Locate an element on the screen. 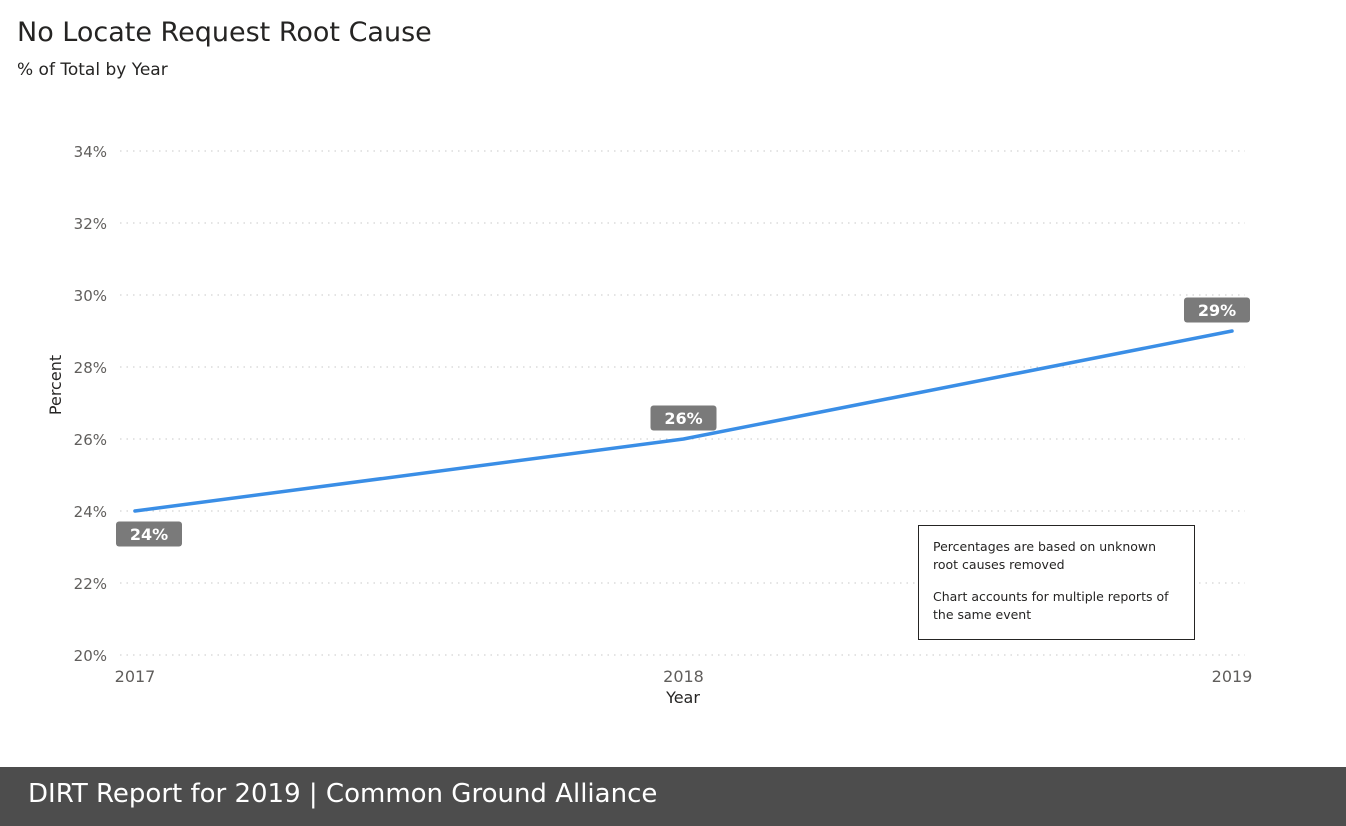  y-axis-ticks: 20% 22% 24% 26% 28% 30% 32% 34% is located at coordinates (90, 404).